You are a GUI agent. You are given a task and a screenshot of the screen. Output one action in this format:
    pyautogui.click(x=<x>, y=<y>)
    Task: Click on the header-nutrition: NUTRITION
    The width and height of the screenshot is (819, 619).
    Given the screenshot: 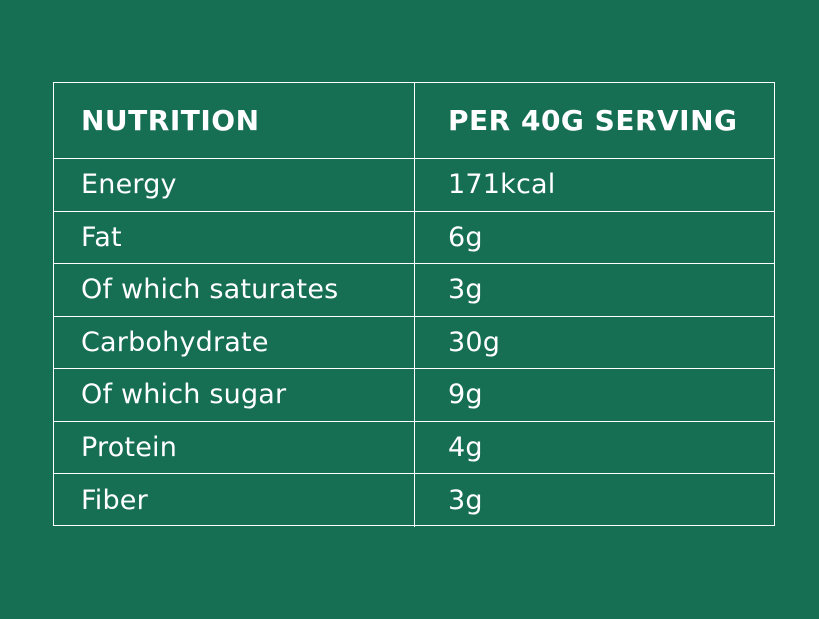 What is the action you would take?
    pyautogui.click(x=234, y=120)
    